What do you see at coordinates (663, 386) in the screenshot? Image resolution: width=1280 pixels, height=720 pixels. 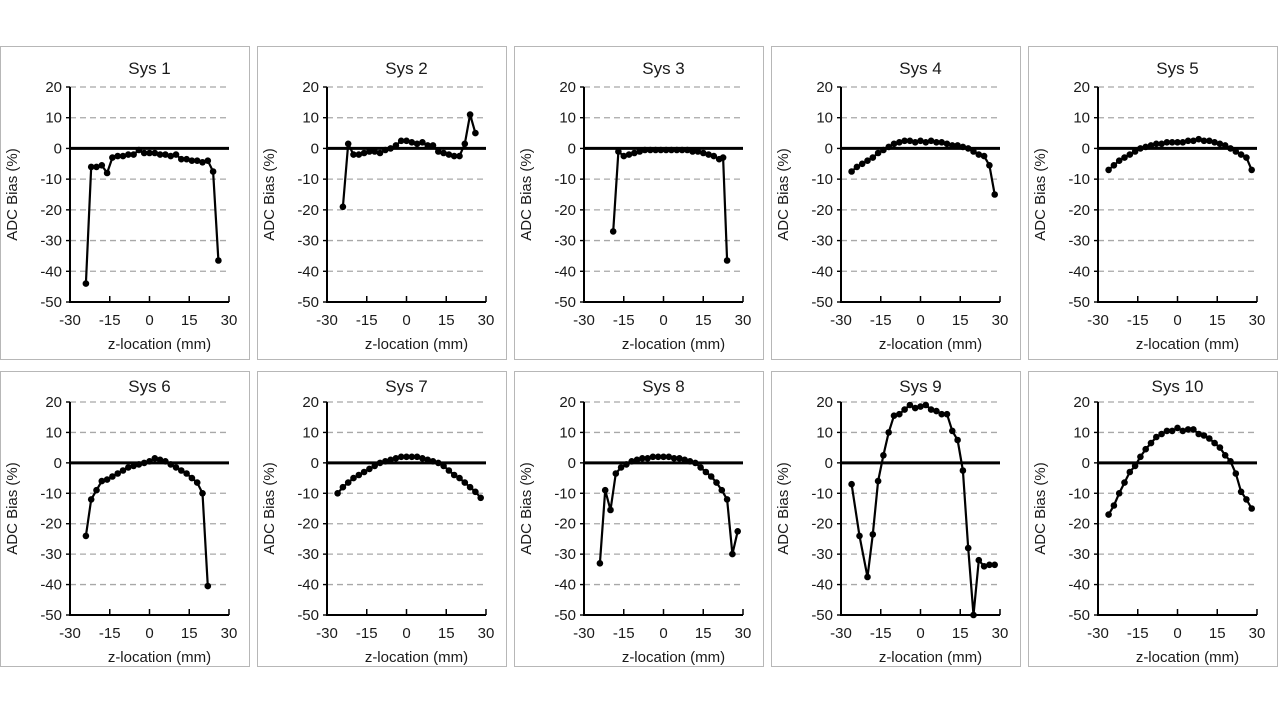 I see `chart-title: Sys 8` at bounding box center [663, 386].